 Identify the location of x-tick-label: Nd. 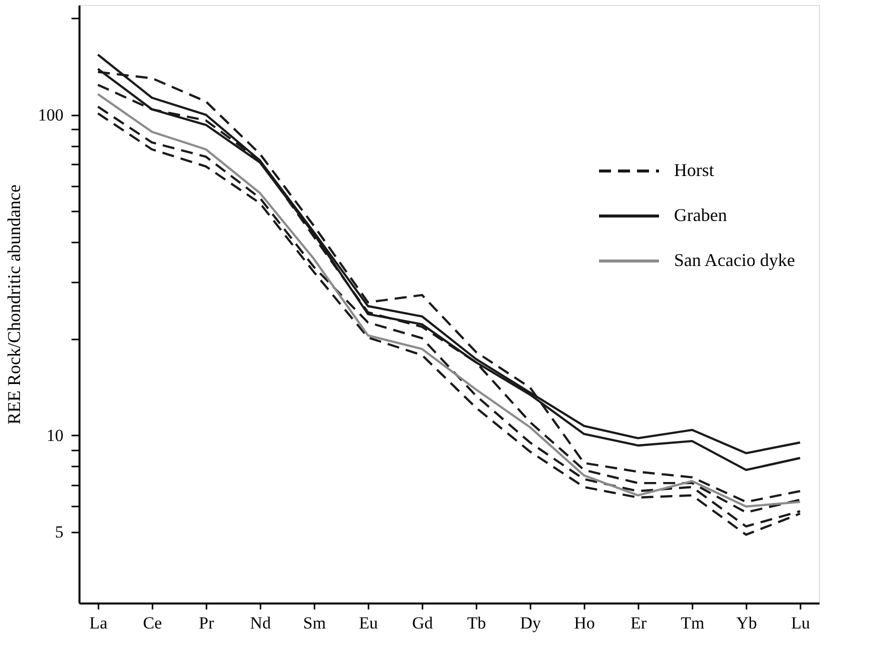
(261, 623).